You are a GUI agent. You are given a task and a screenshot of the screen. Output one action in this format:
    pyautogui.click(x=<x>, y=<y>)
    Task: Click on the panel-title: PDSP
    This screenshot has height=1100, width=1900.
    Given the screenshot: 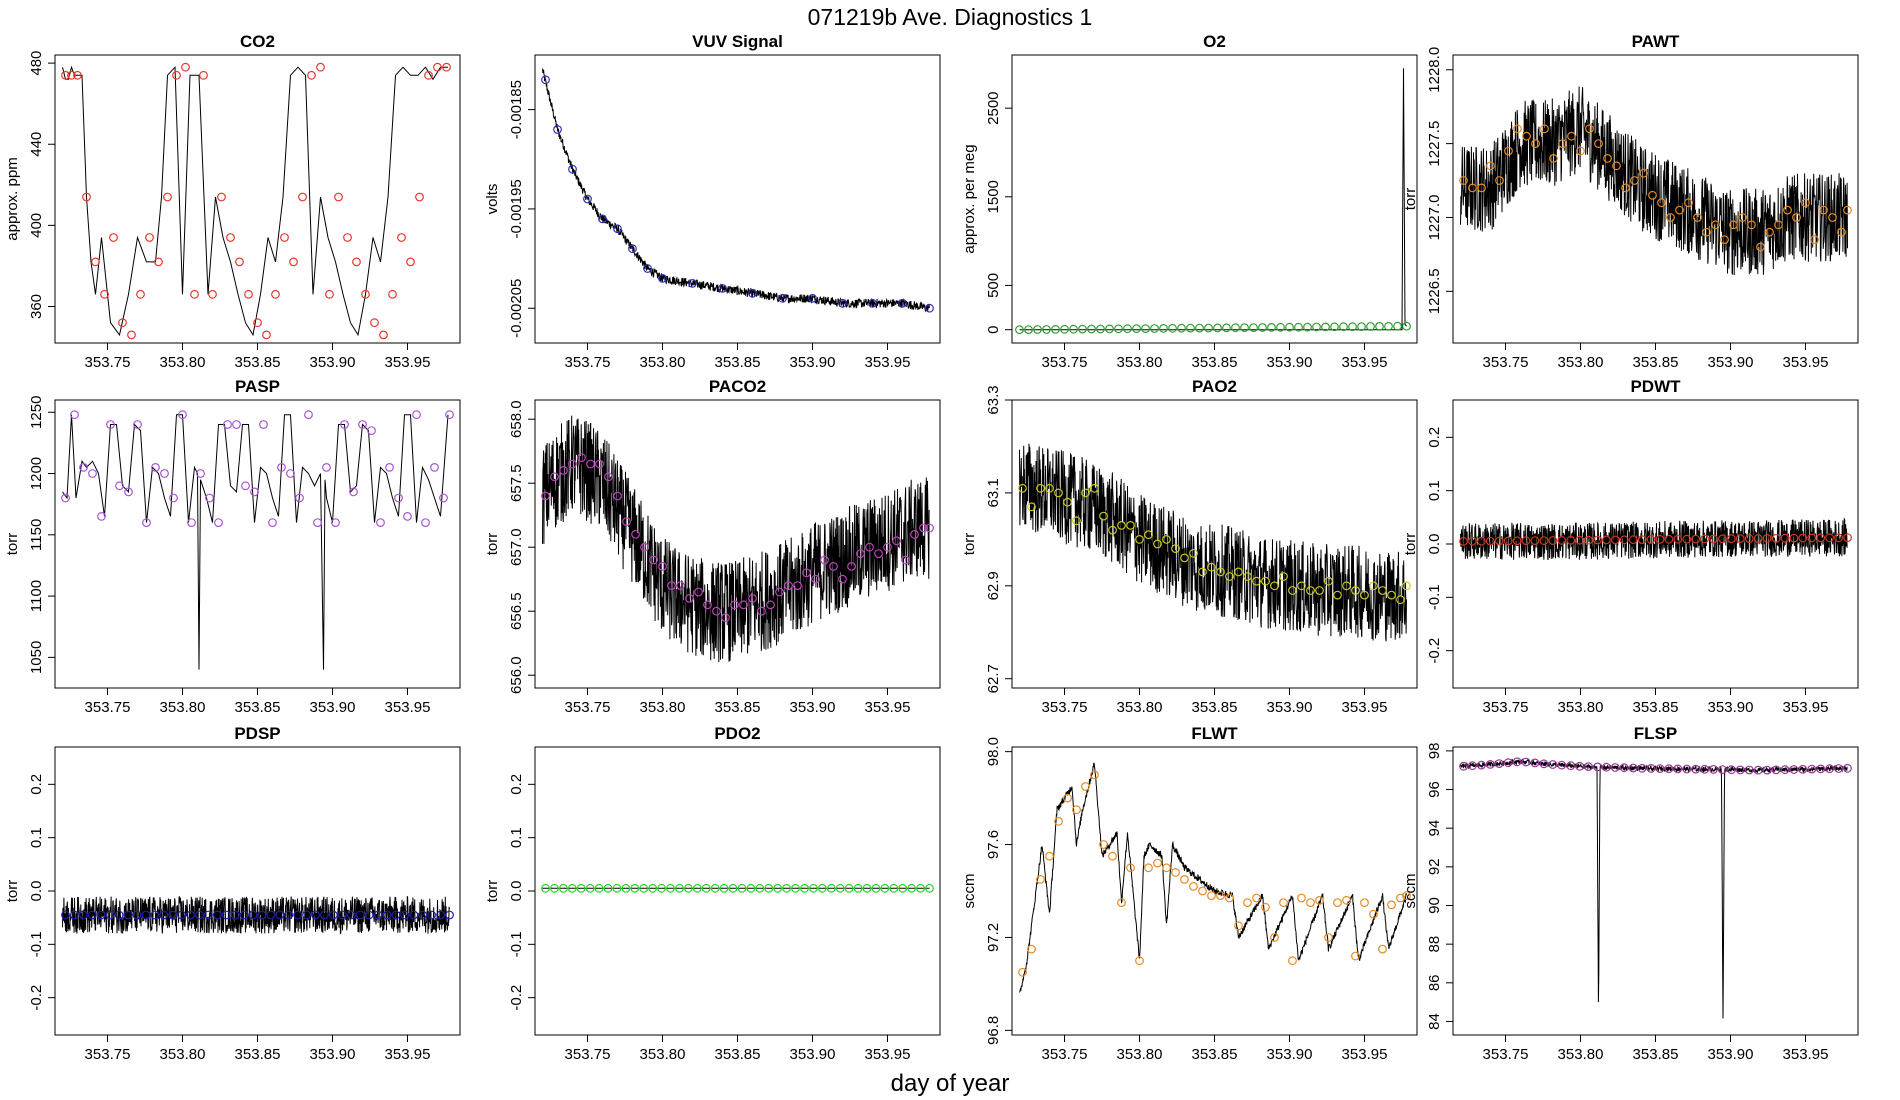 What is the action you would take?
    pyautogui.click(x=257, y=733)
    